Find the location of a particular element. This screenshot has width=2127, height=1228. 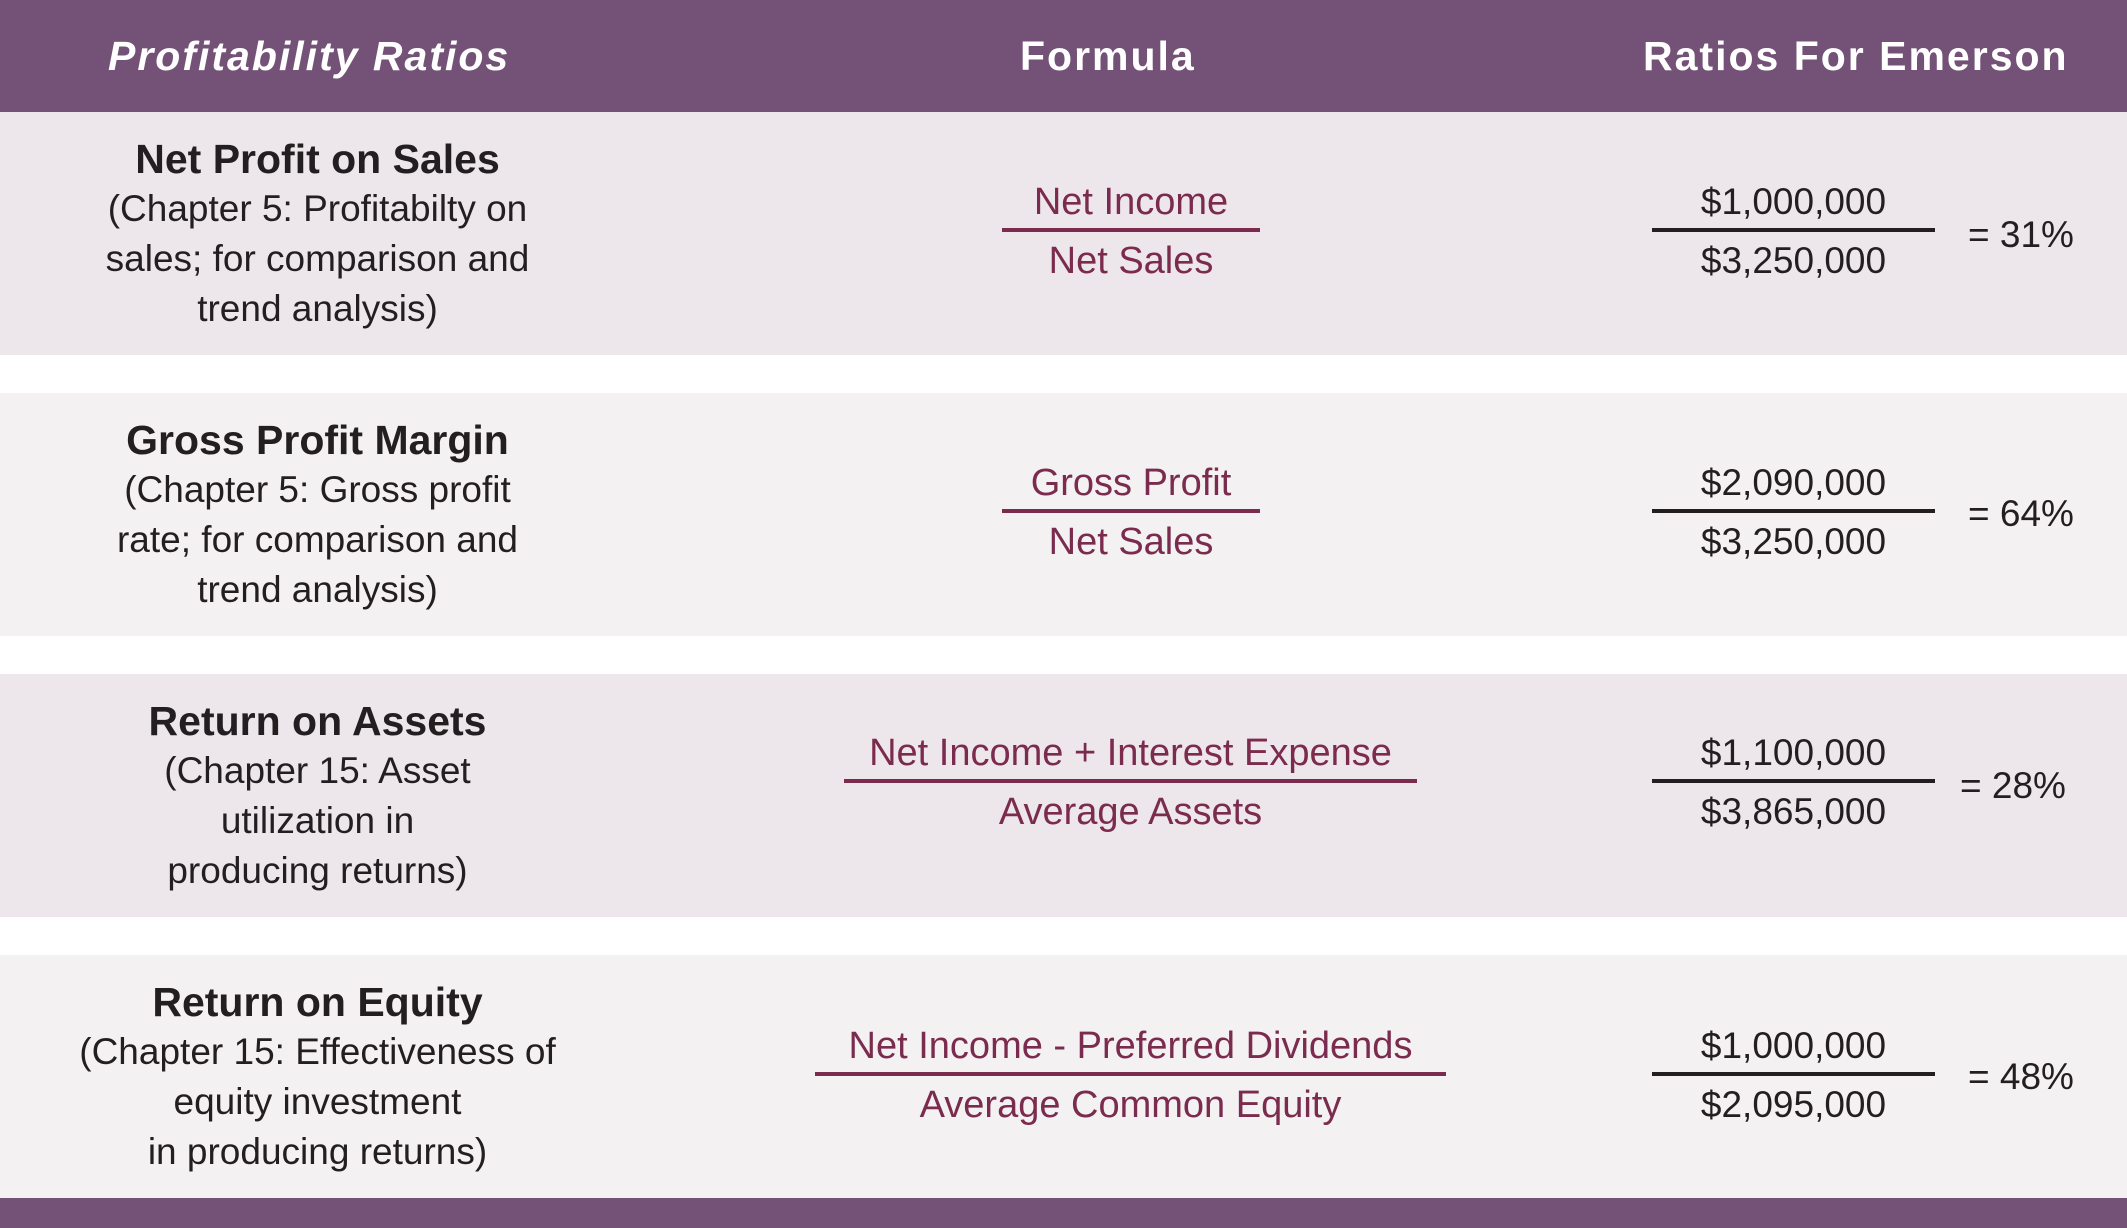

formula-numerator: Net Income is located at coordinates (1131, 202).